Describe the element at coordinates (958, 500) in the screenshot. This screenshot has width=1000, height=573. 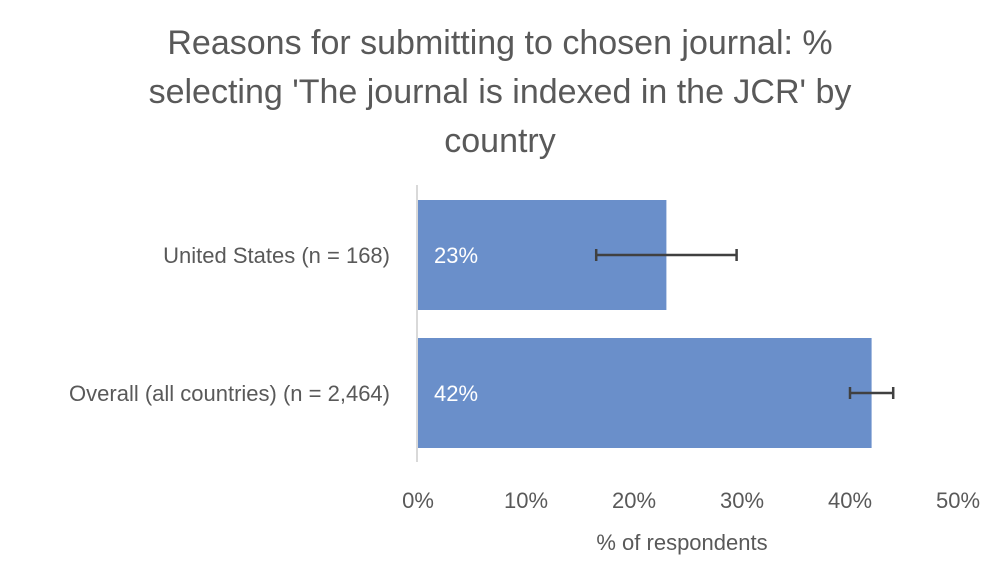
I see `x-tick-label: 50%` at that location.